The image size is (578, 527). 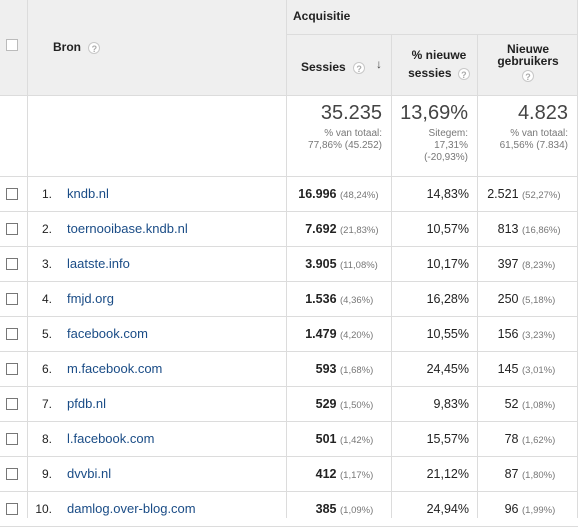 I want to click on row-rank: 3., so click(x=46, y=264).